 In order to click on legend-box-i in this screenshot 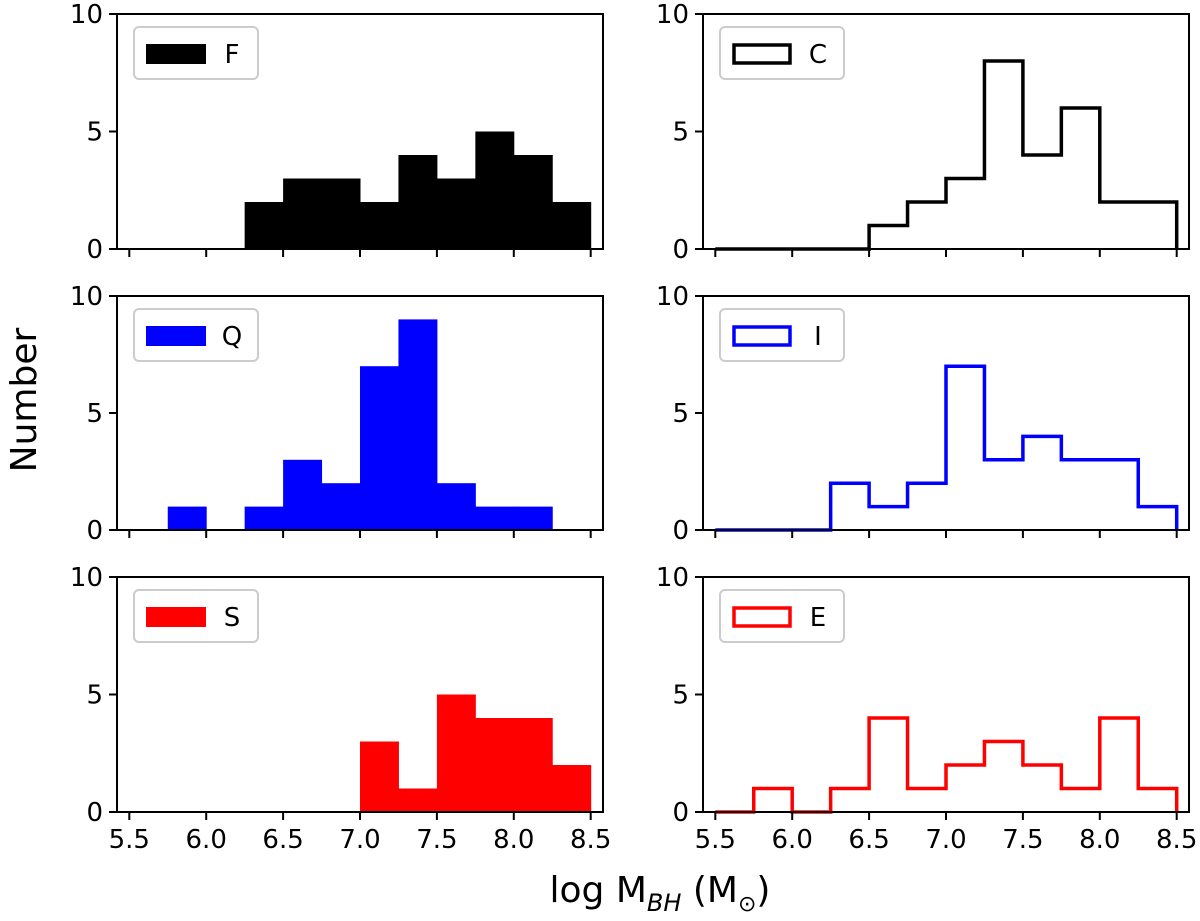, I will do `click(782, 335)`.